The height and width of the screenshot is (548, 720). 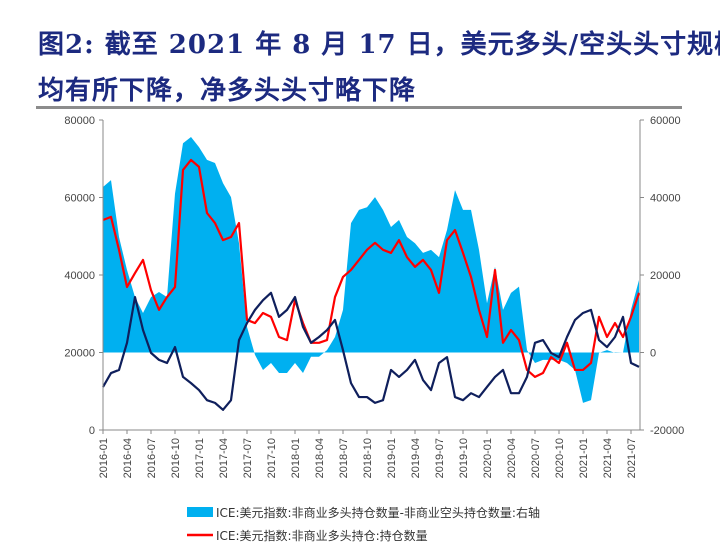 What do you see at coordinates (322, 535) in the screenshot?
I see `legend-label-long: ICE:美元指数:非商业多头持仓:持仓数量` at bounding box center [322, 535].